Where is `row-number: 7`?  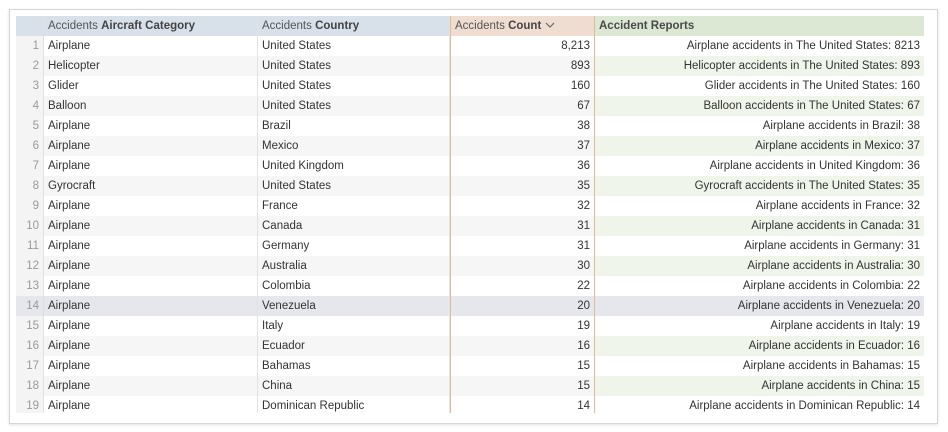
row-number: 7 is located at coordinates (30, 166).